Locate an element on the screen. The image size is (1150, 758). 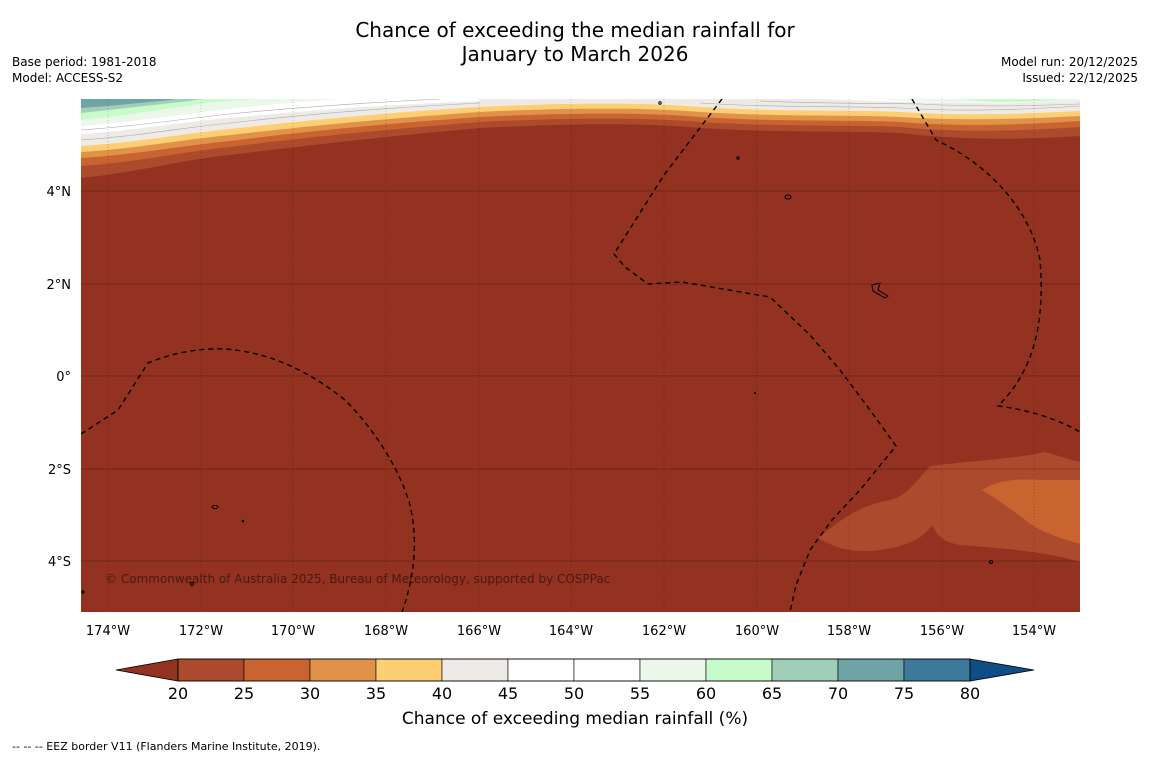
lon-label: 160°W is located at coordinates (757, 631).